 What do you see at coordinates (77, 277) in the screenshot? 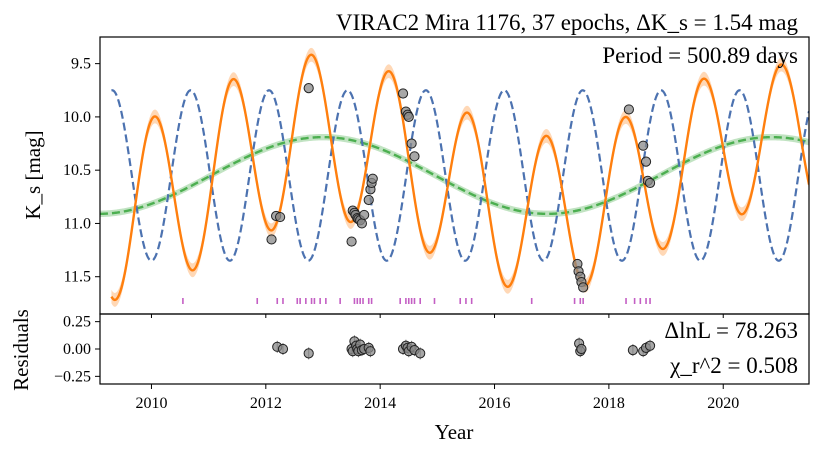
I see `top-ytick-label: 11.5` at bounding box center [77, 277].